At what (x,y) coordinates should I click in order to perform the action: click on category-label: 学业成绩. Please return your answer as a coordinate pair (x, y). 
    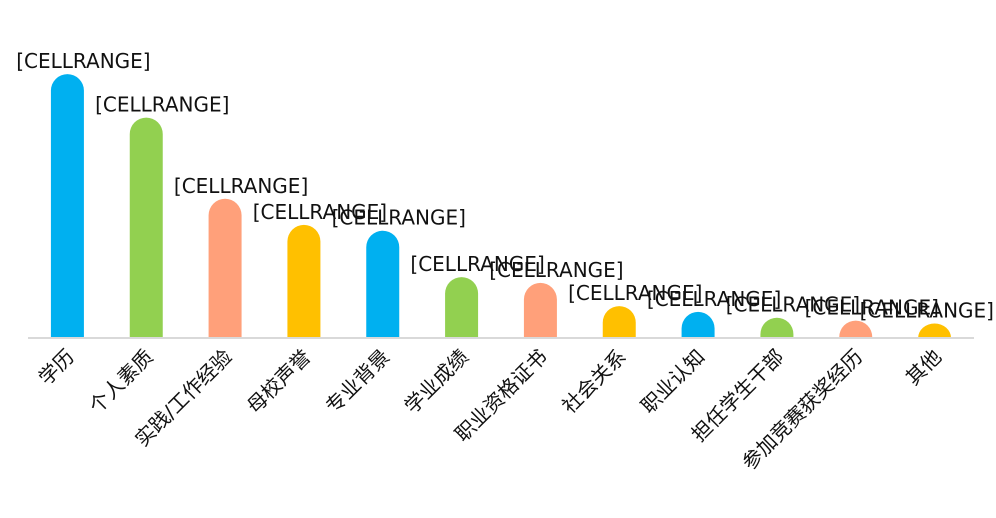
    Looking at the image, I should click on (437, 382).